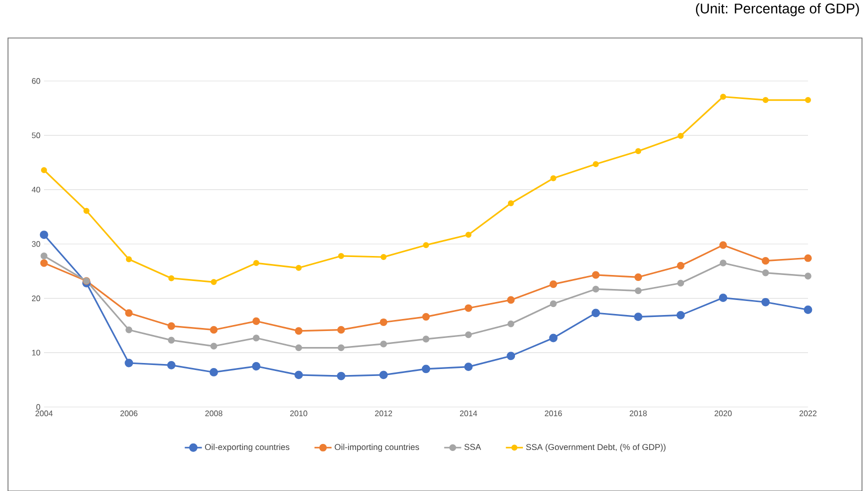 This screenshot has height=491, width=864. What do you see at coordinates (36, 244) in the screenshot?
I see `y-tick-label: 30` at bounding box center [36, 244].